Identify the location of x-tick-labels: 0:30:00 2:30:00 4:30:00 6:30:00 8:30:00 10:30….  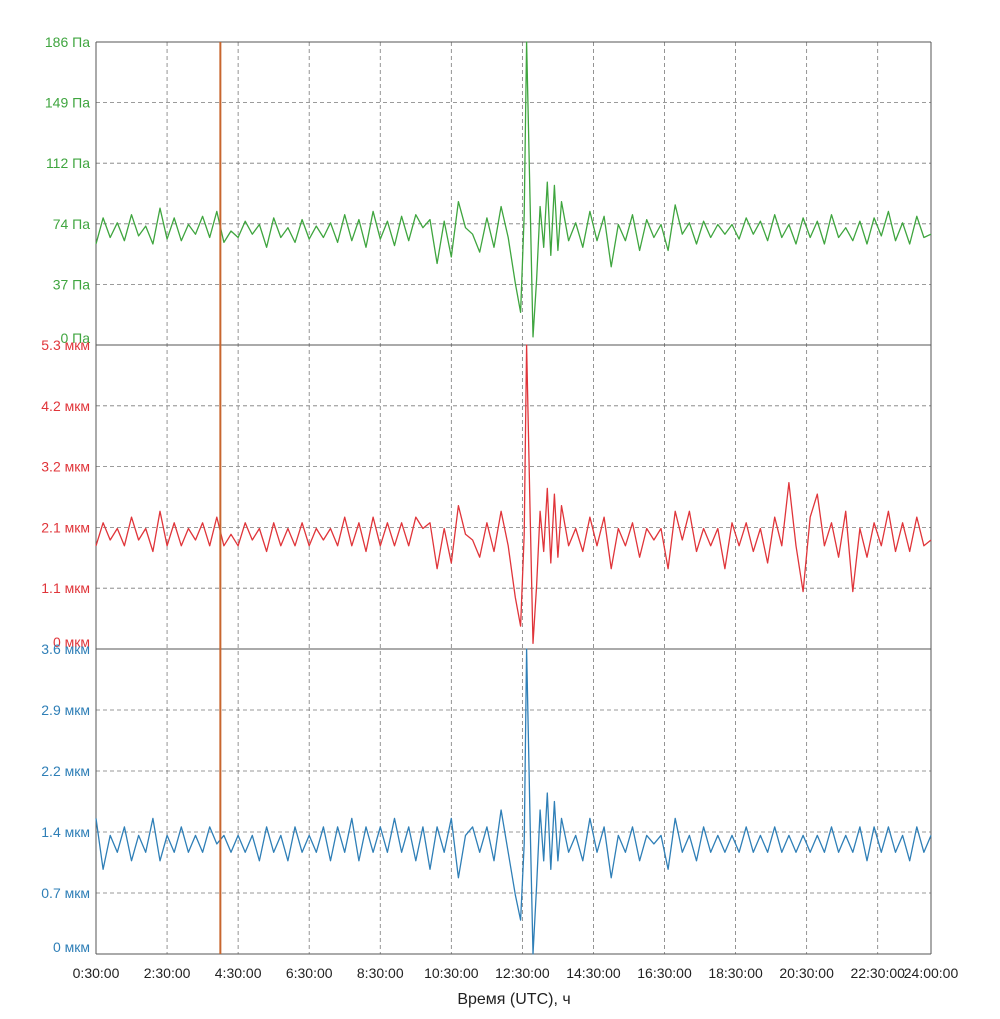
(516, 973).